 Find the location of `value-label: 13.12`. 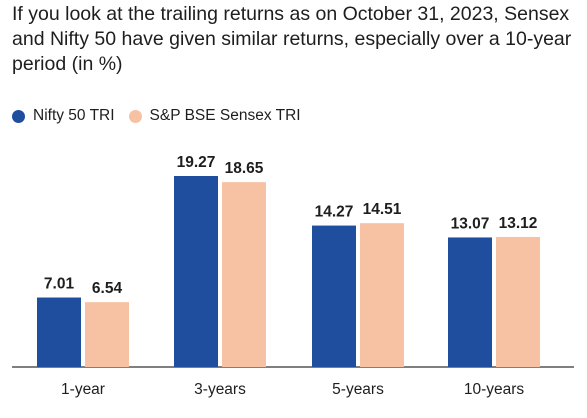

value-label: 13.12 is located at coordinates (518, 223).